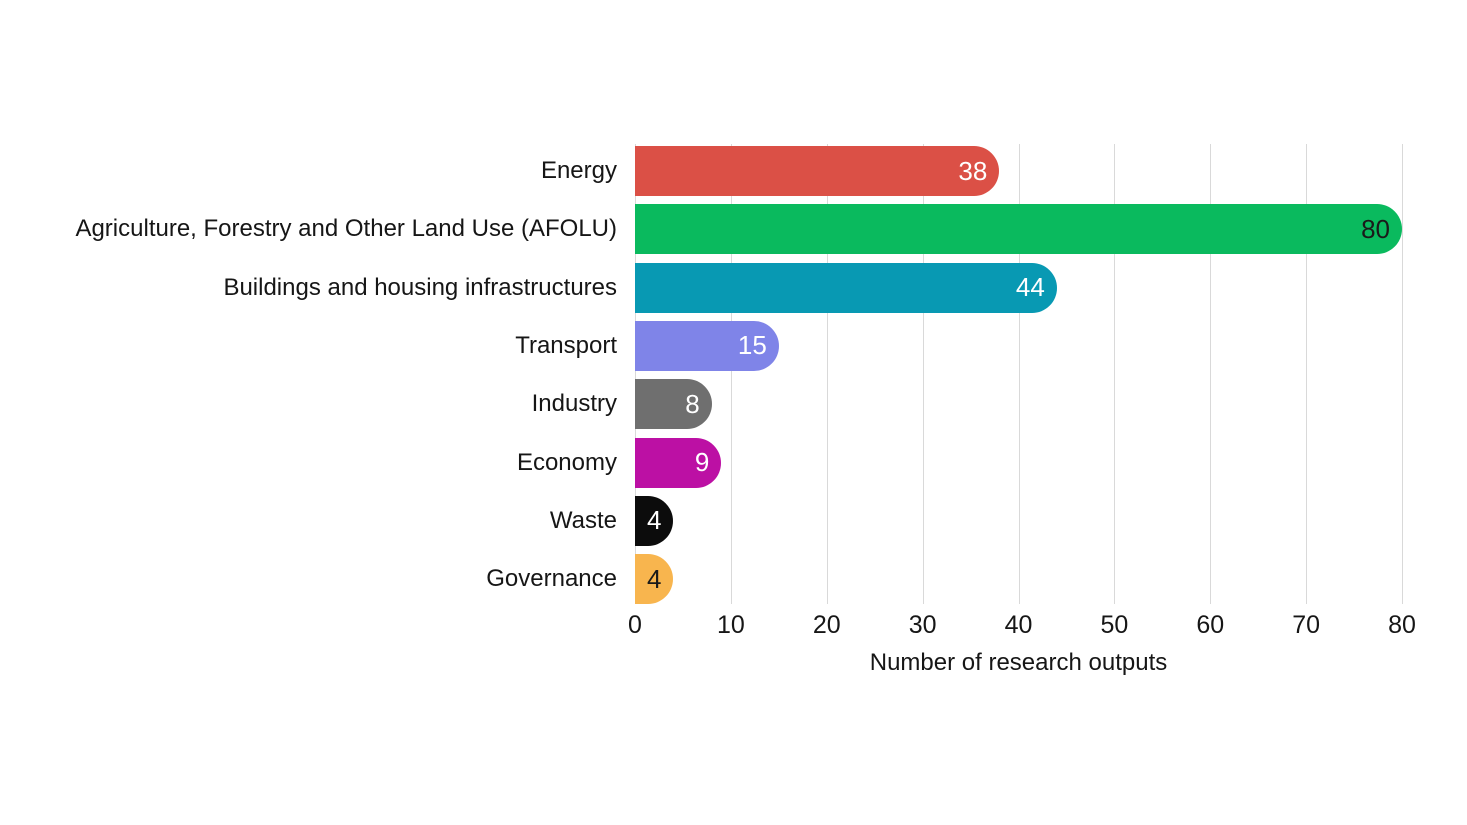 The image size is (1467, 825). I want to click on bar-value-label-industry: 8, so click(692, 403).